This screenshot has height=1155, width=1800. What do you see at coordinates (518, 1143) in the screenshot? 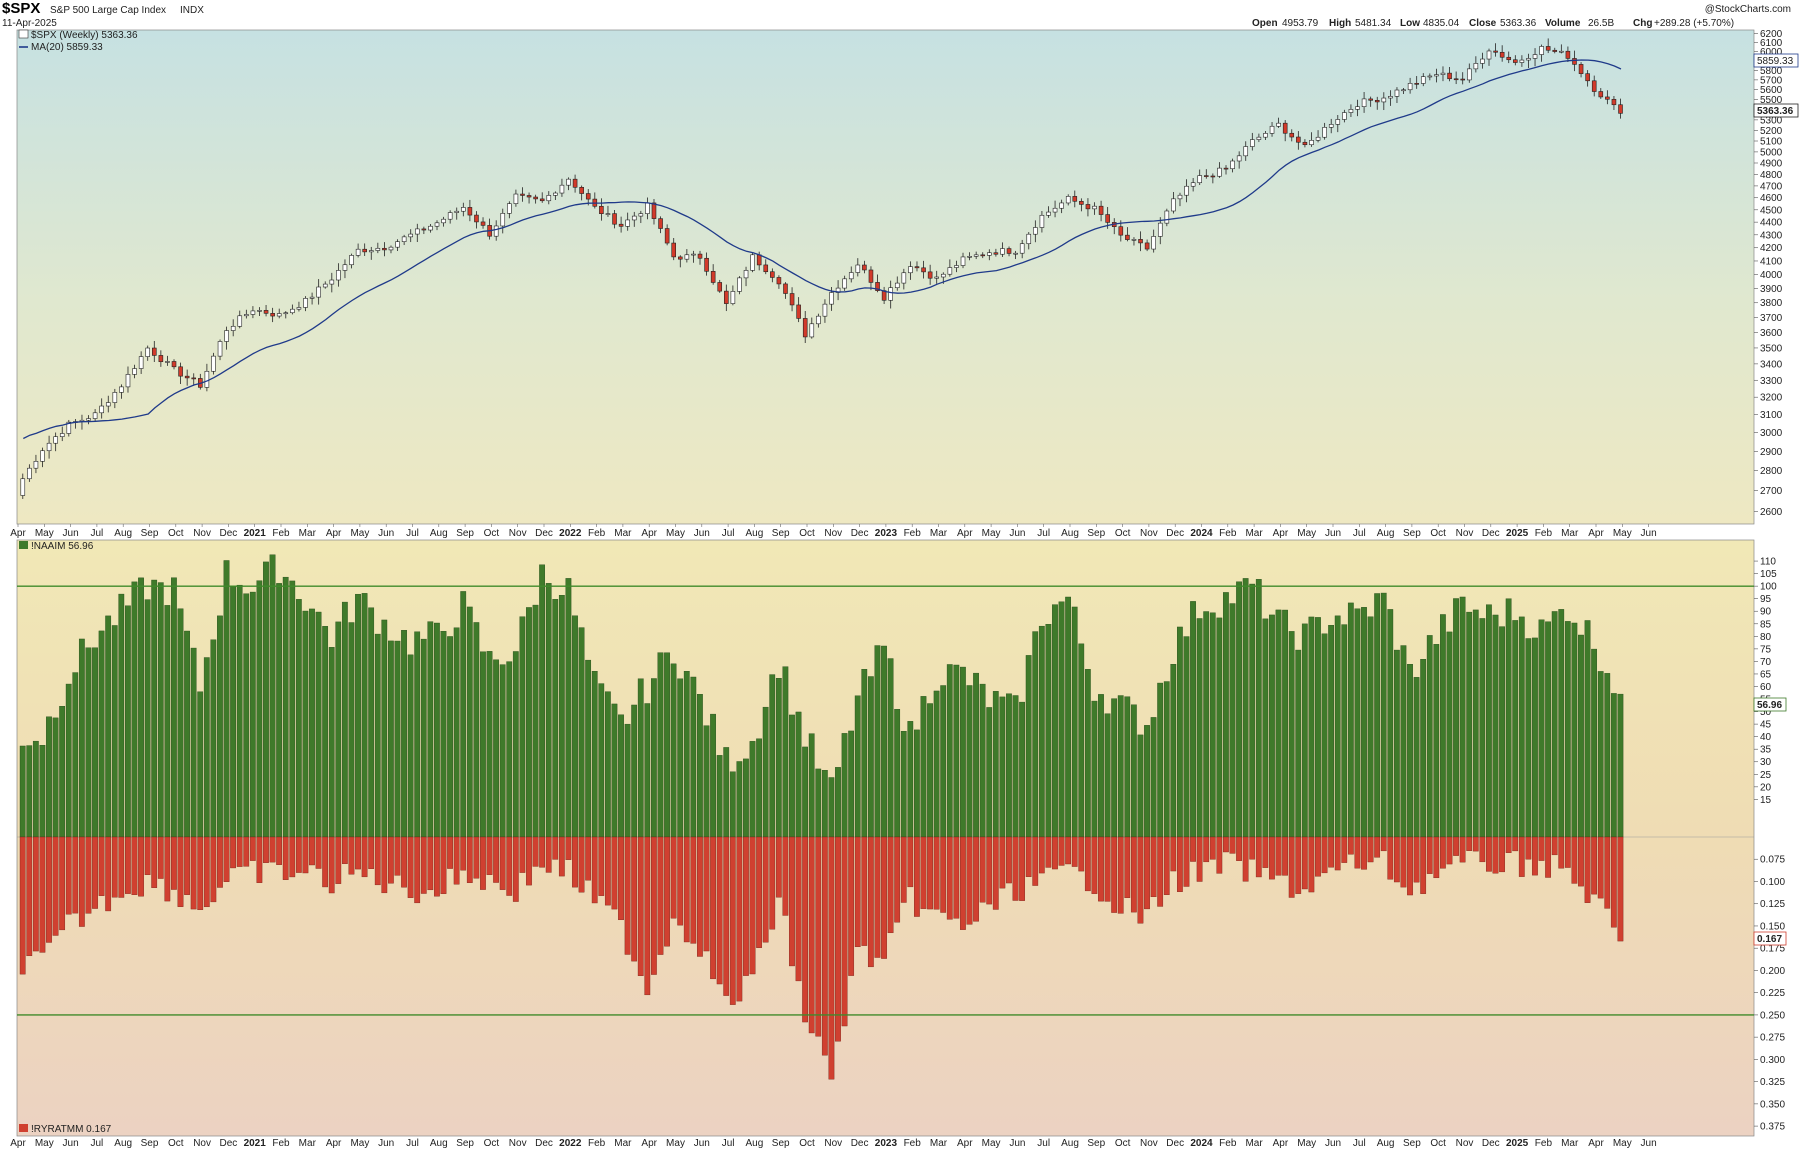
I see `x-tick-label: Nov` at bounding box center [518, 1143].